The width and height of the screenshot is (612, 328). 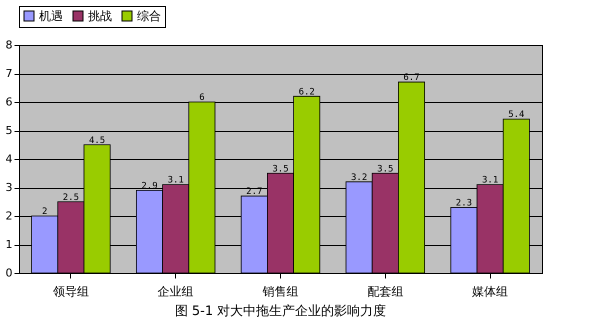 I want to click on data-label: 6.2, so click(x=306, y=92).